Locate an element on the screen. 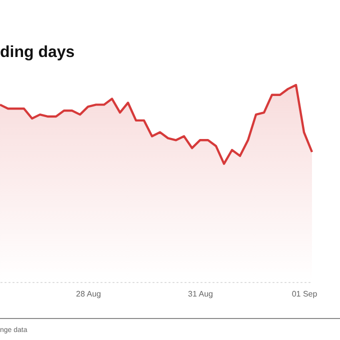 The height and width of the screenshot is (340, 340). x-tick-label: 28 Aug is located at coordinates (88, 294).